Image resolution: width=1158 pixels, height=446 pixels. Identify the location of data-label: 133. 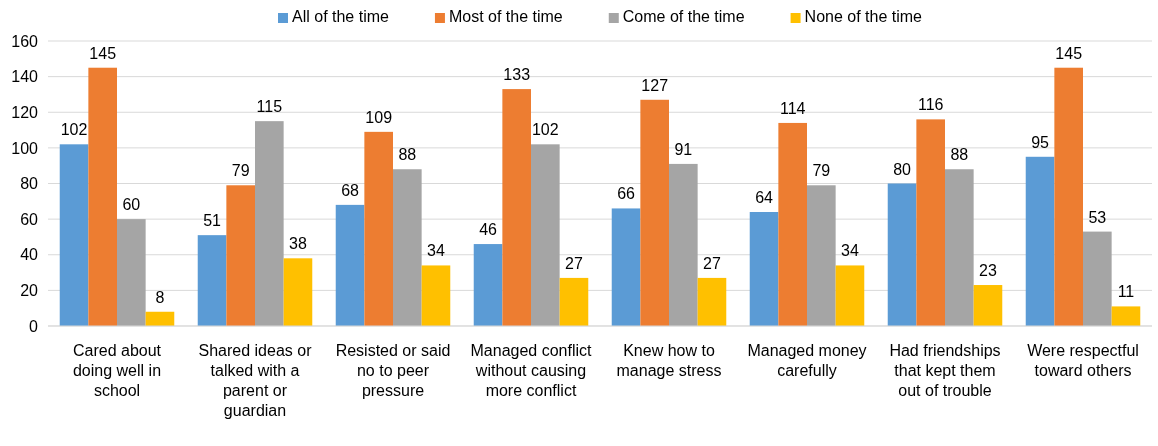
(517, 75).